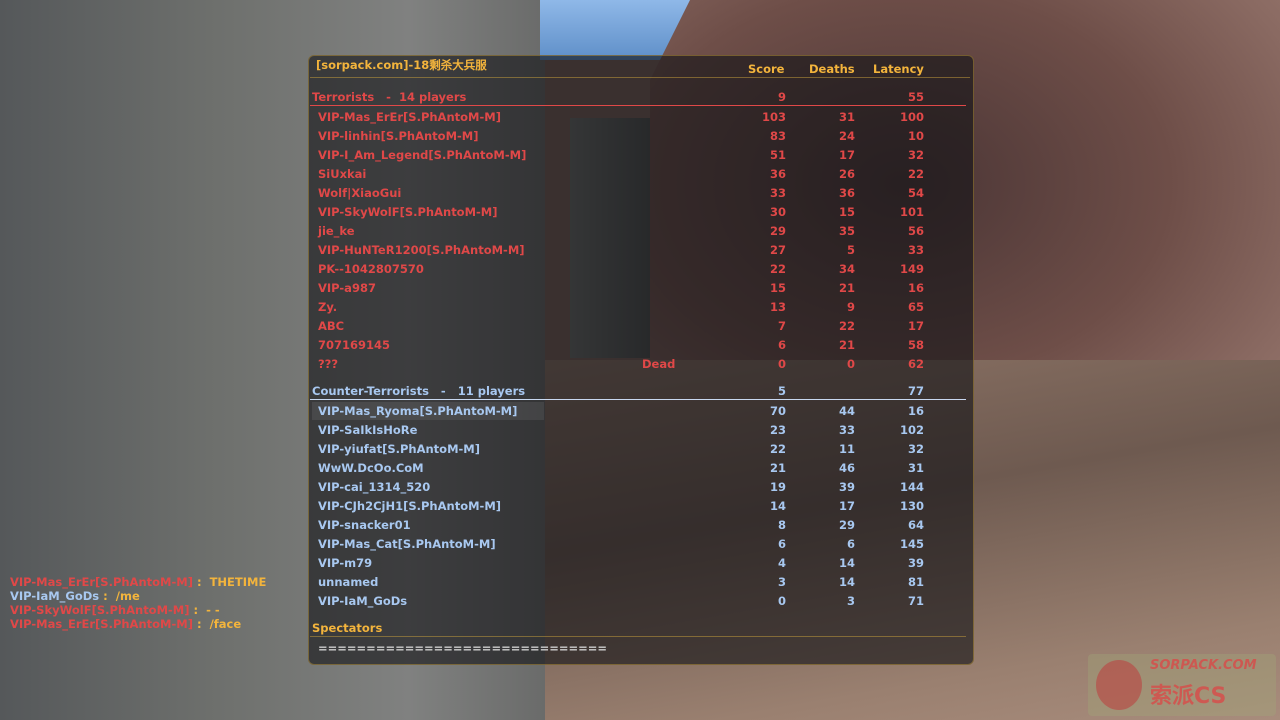 This screenshot has height=720, width=1280. What do you see at coordinates (398, 136) in the screenshot?
I see `player-name: VIP-linhin[S.PhAntoM-M]` at bounding box center [398, 136].